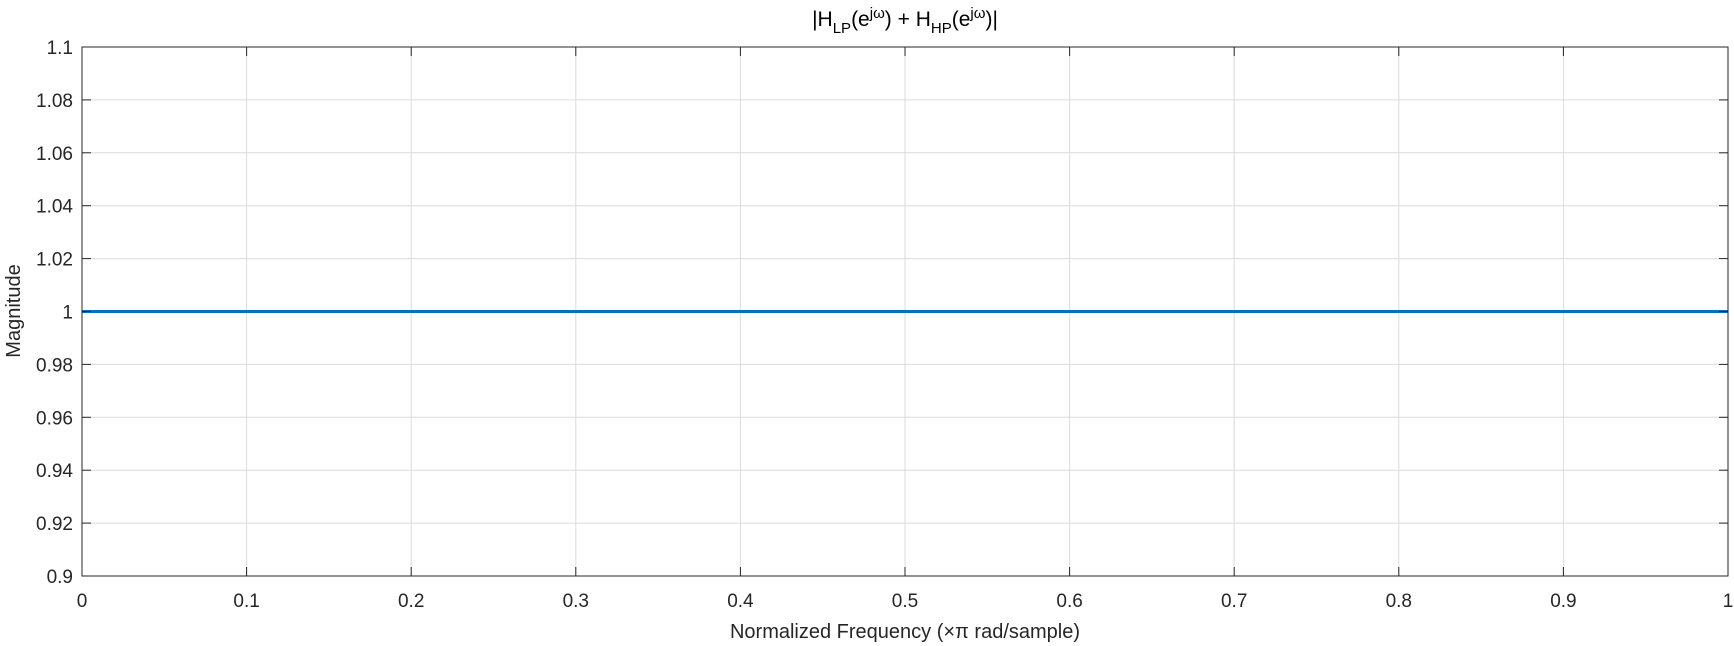 This screenshot has height=646, width=1734. Describe the element at coordinates (991, 19) in the screenshot. I see `title-part-close: )|` at that location.